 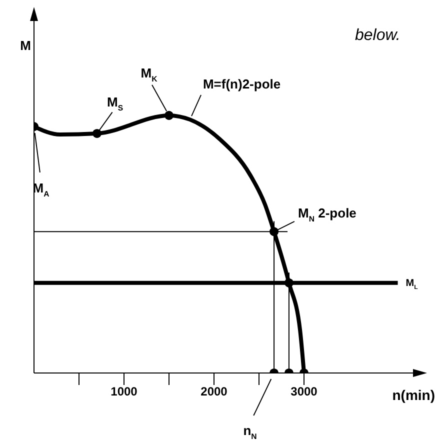 What do you see at coordinates (250, 432) in the screenshot?
I see `annotation: n$_{N}$` at bounding box center [250, 432].